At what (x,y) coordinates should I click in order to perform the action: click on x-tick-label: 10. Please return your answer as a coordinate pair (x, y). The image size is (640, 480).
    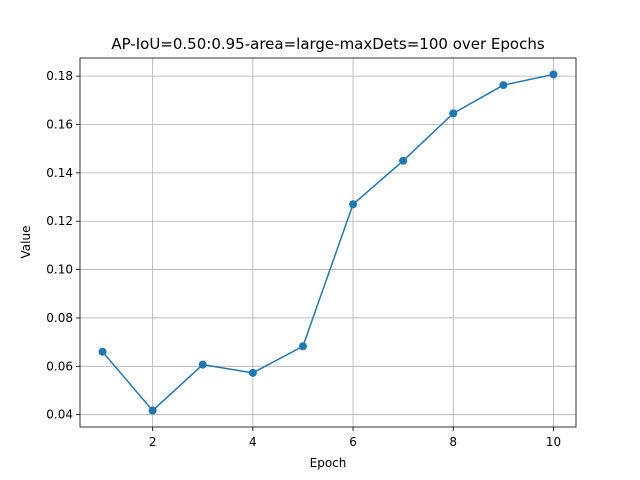
    Looking at the image, I should click on (553, 442).